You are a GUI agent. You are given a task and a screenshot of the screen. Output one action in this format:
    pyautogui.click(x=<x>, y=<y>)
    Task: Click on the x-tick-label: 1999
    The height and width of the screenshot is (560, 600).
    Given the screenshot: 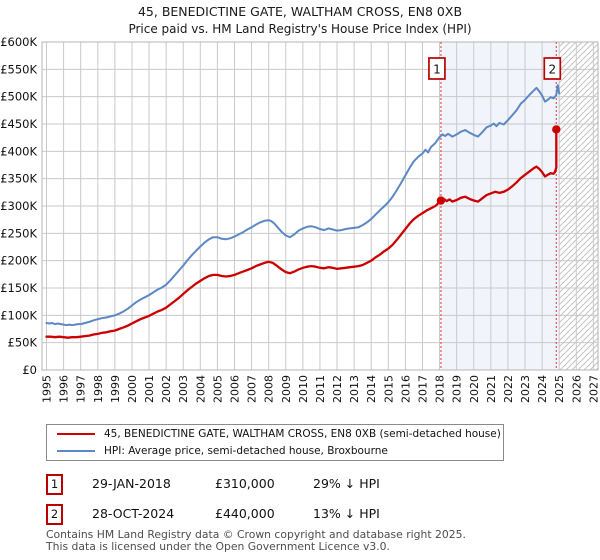 What is the action you would take?
    pyautogui.click(x=115, y=389)
    